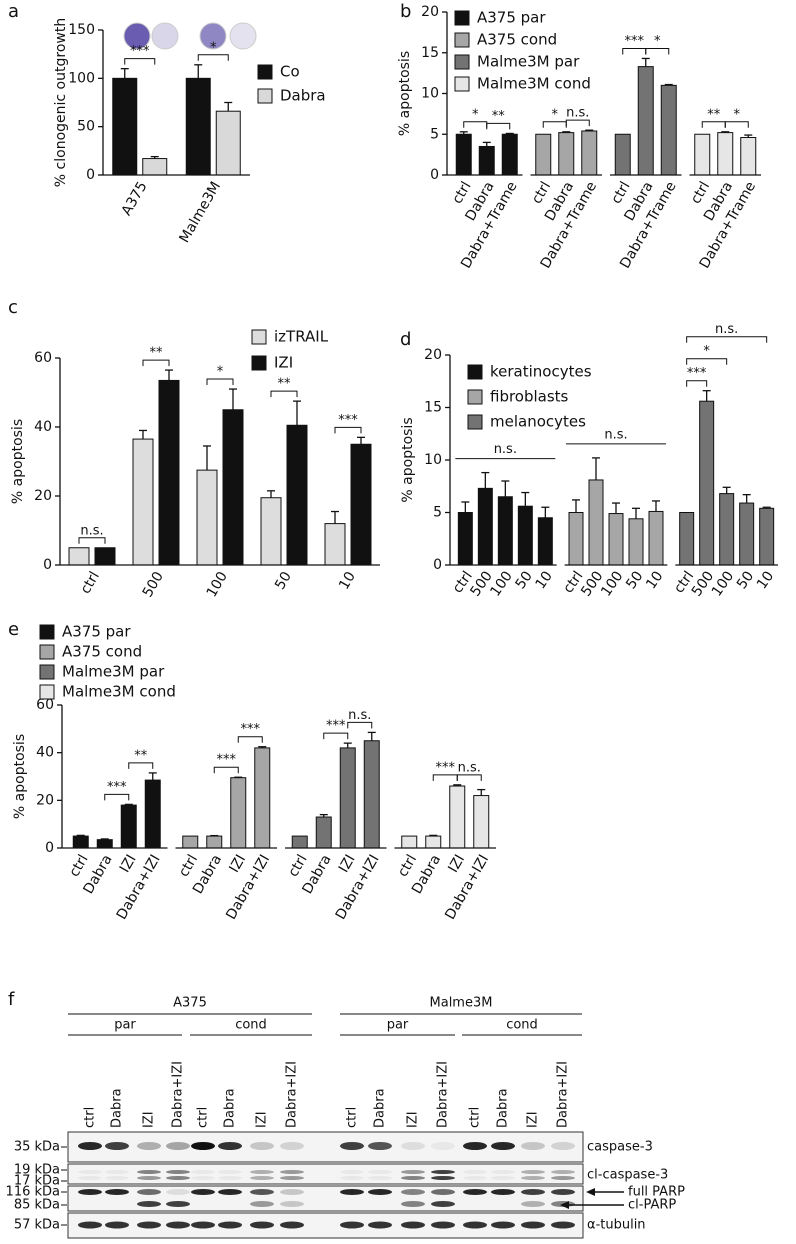 The height and width of the screenshot is (1244, 796). What do you see at coordinates (303, 96) in the screenshot?
I see `legend-label: Dabra` at bounding box center [303, 96].